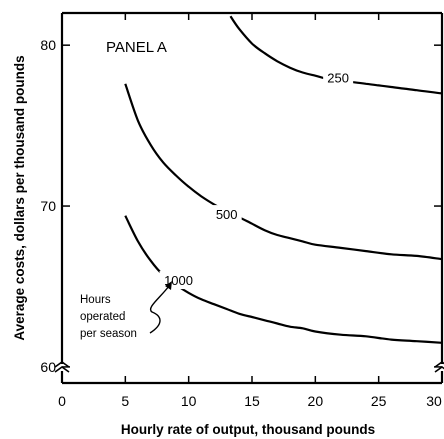 This screenshot has width=444, height=439. Describe the element at coordinates (189, 401) in the screenshot. I see `x-tick-label: 10` at that location.